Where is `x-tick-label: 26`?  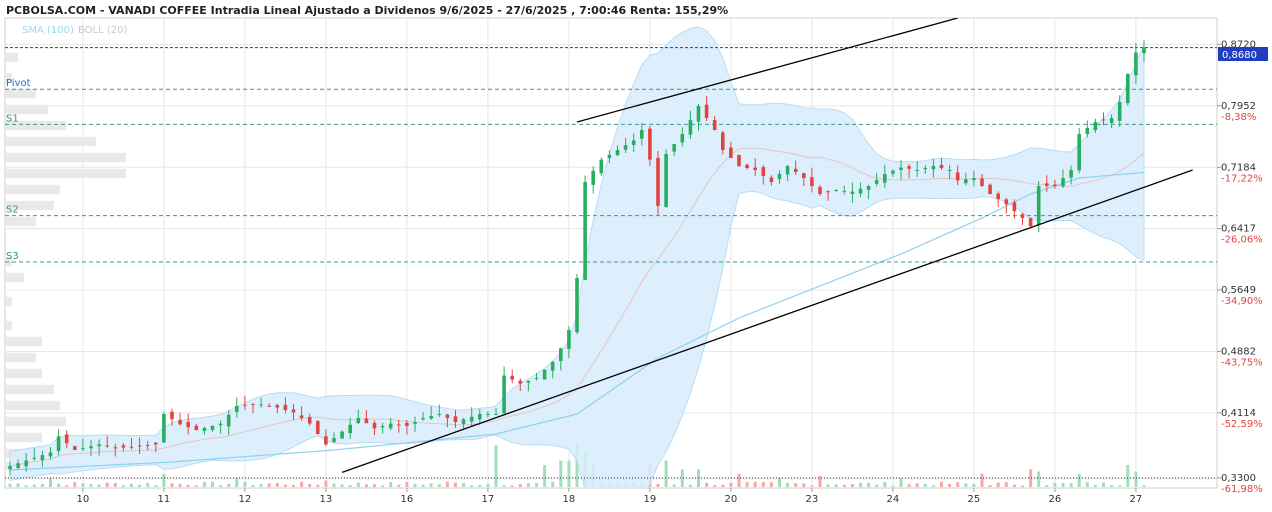
x-tick-label: 26 is located at coordinates (1055, 499).